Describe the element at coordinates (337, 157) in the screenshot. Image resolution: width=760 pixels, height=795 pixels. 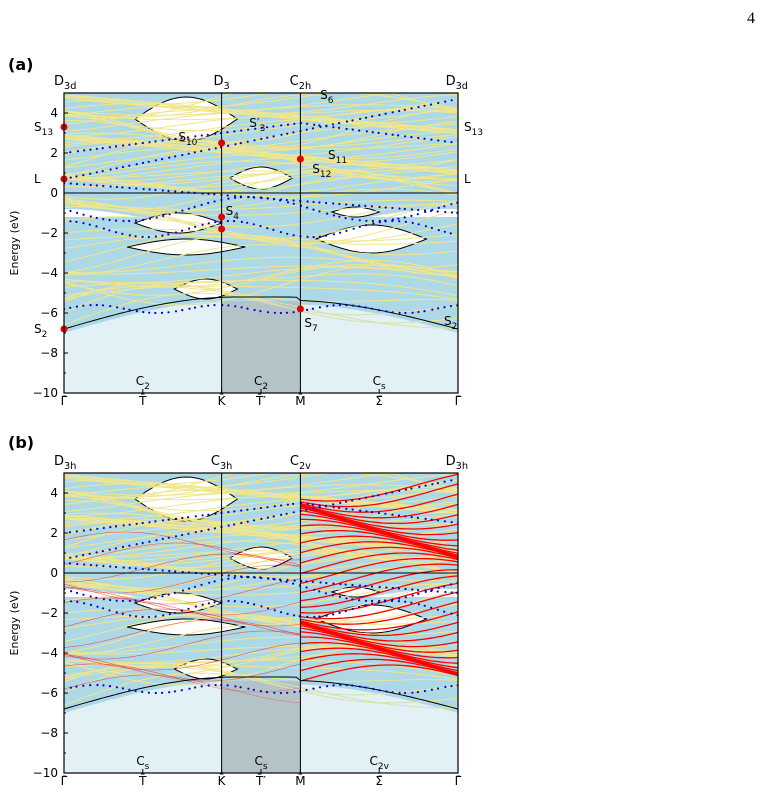
I see `state-annotation: S11` at that location.